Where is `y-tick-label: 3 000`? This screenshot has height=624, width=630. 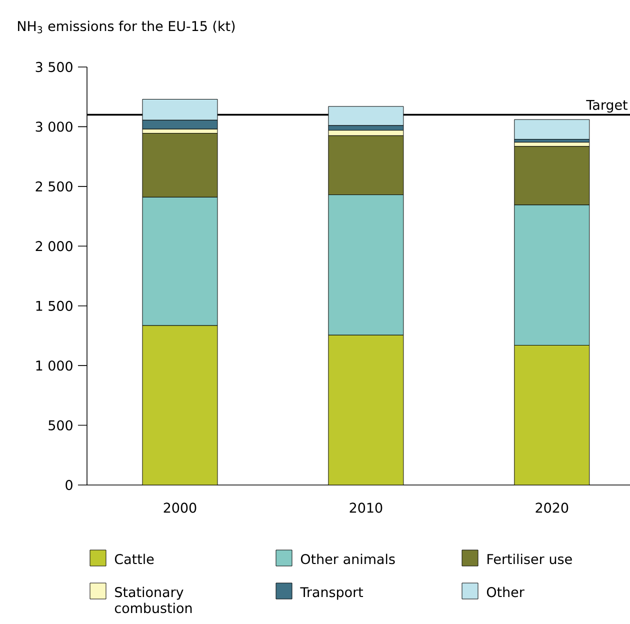
y-tick-label: 3 000 is located at coordinates (54, 127).